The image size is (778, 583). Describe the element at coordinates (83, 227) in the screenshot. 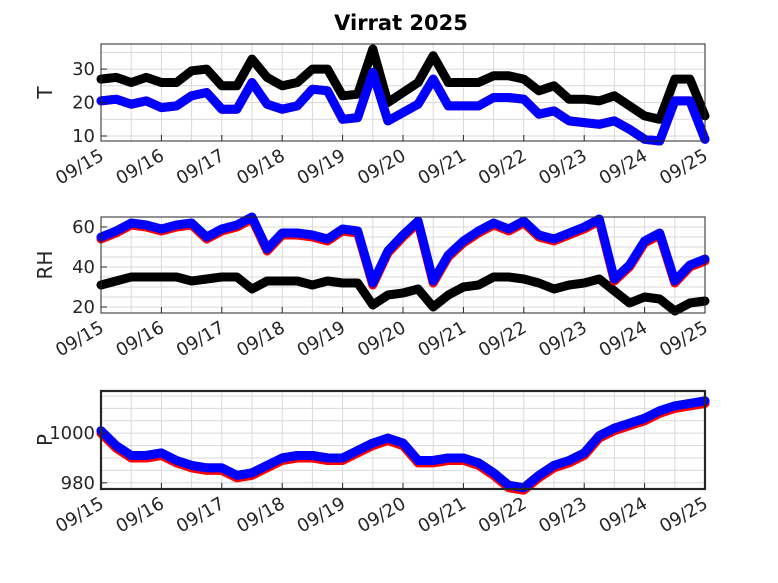

I see `humidity-ytick-label: 60` at that location.